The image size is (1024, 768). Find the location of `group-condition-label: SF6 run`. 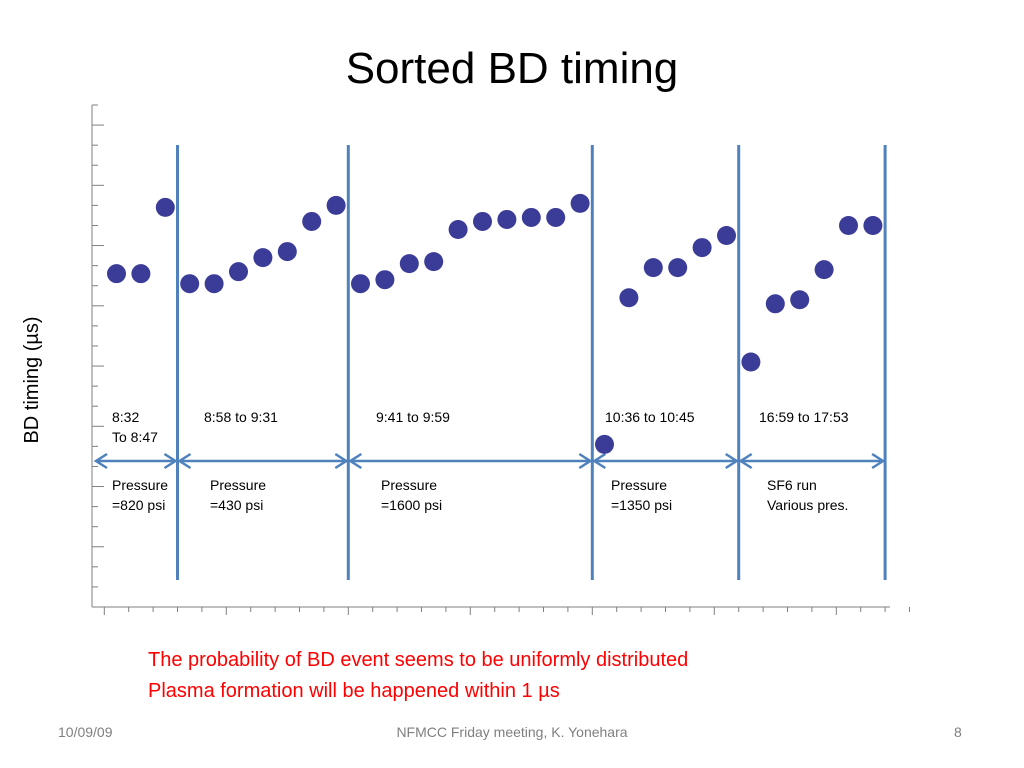

group-condition-label: SF6 run is located at coordinates (792, 485).